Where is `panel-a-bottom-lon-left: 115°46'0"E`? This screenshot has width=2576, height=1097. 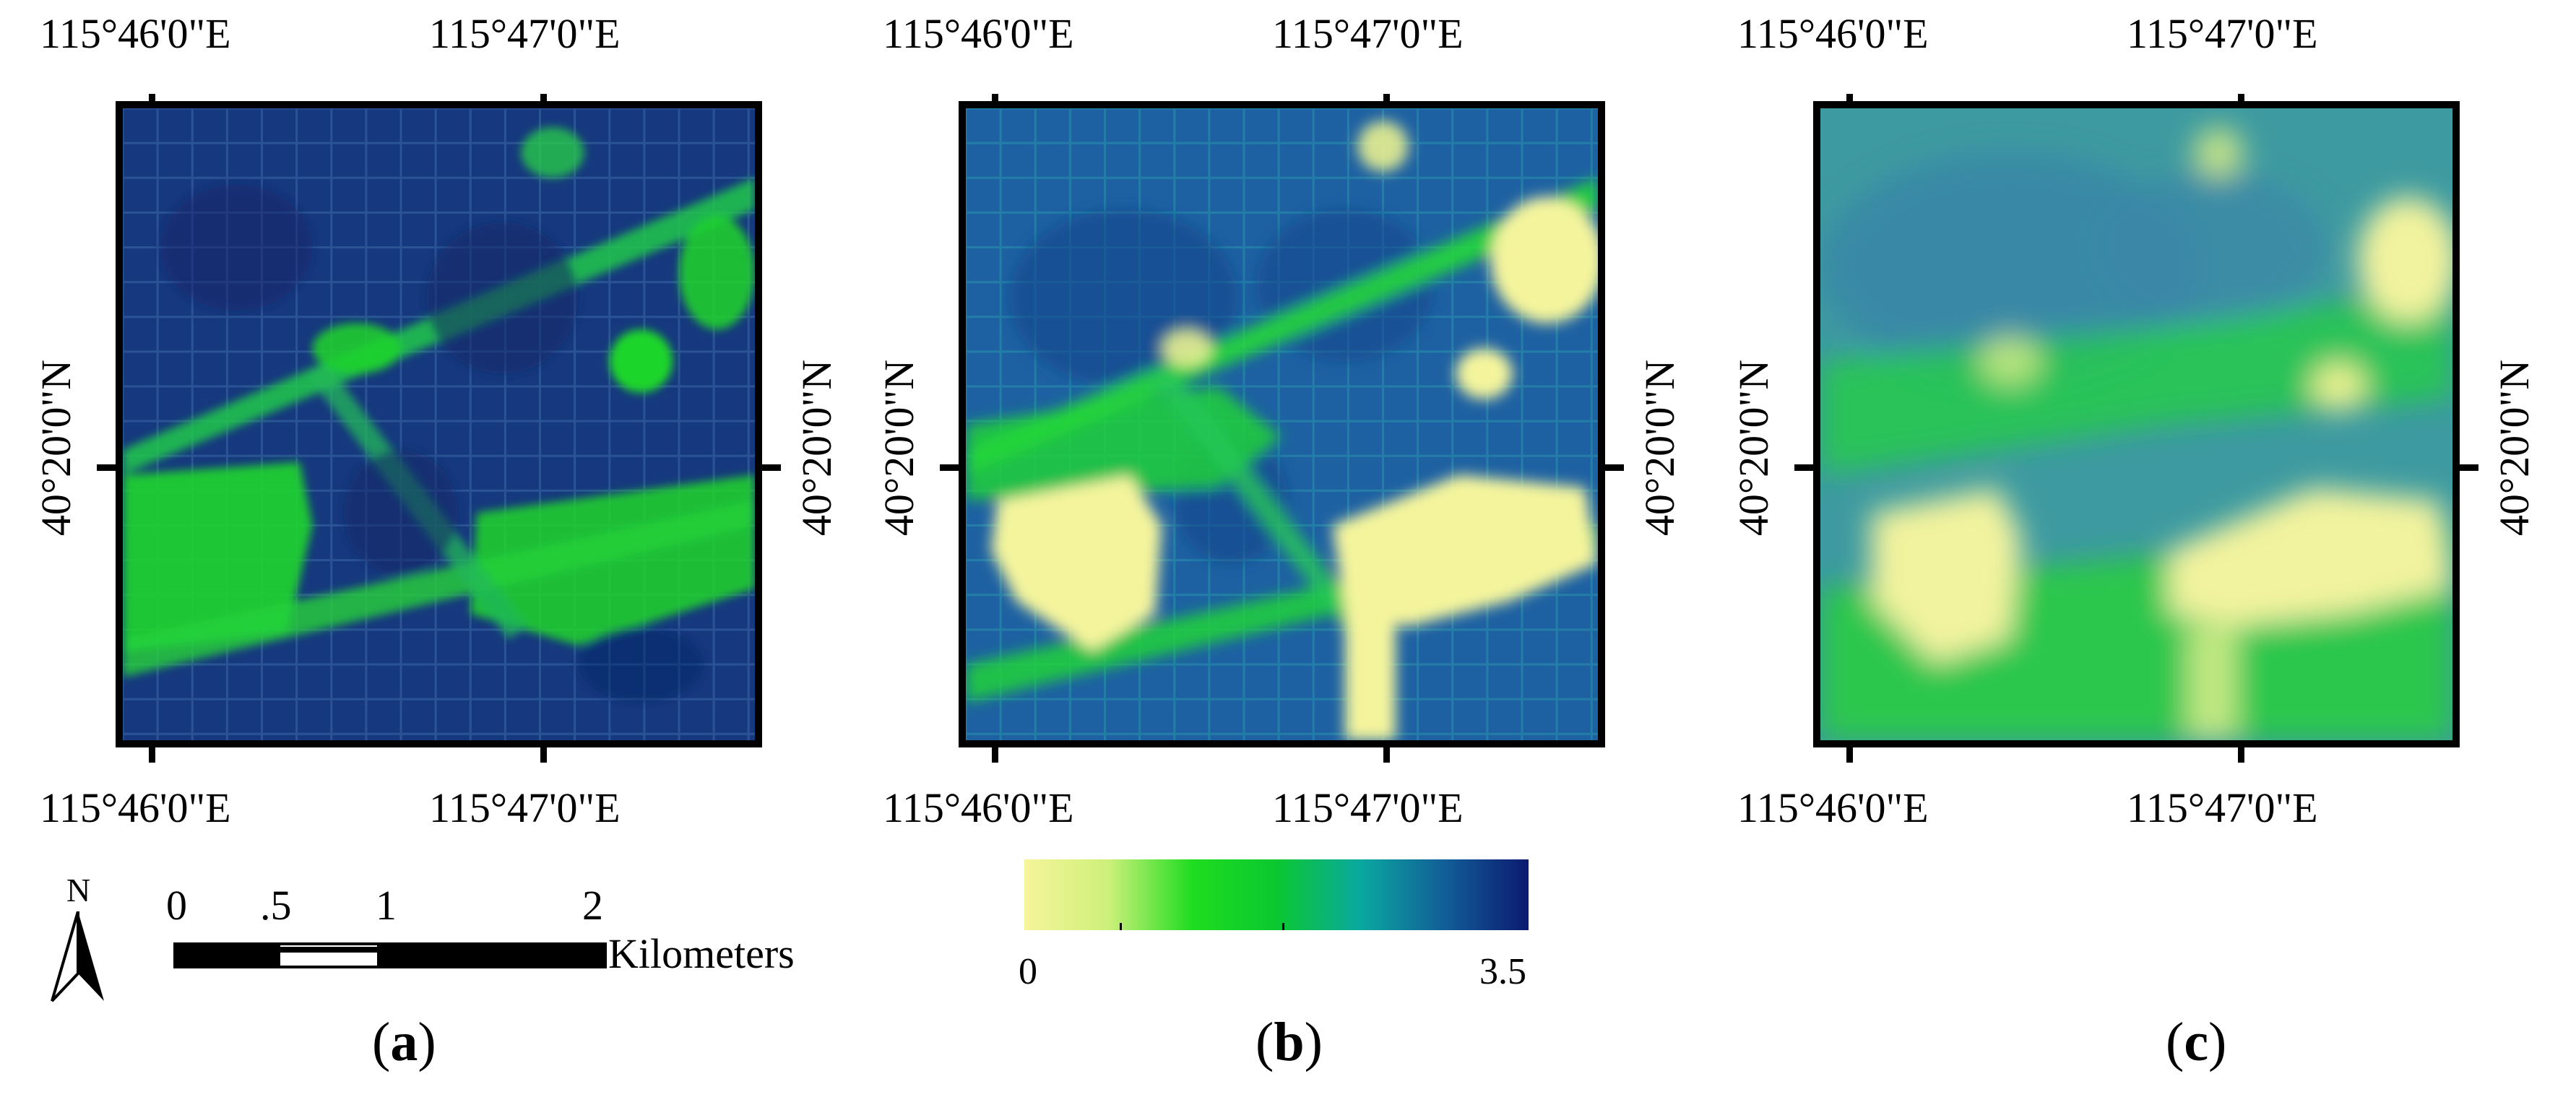
panel-a-bottom-lon-left: 115°46'0"E is located at coordinates (135, 807).